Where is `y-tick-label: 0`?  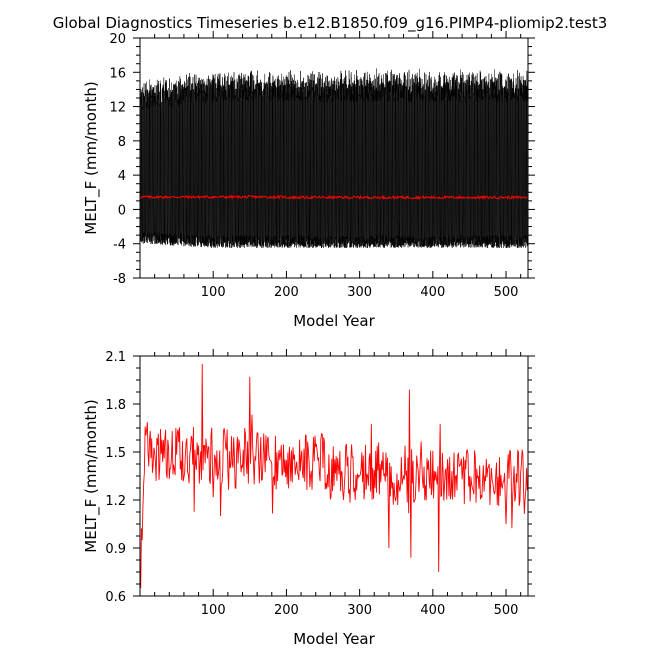
y-tick-label: 0 is located at coordinates (122, 210).